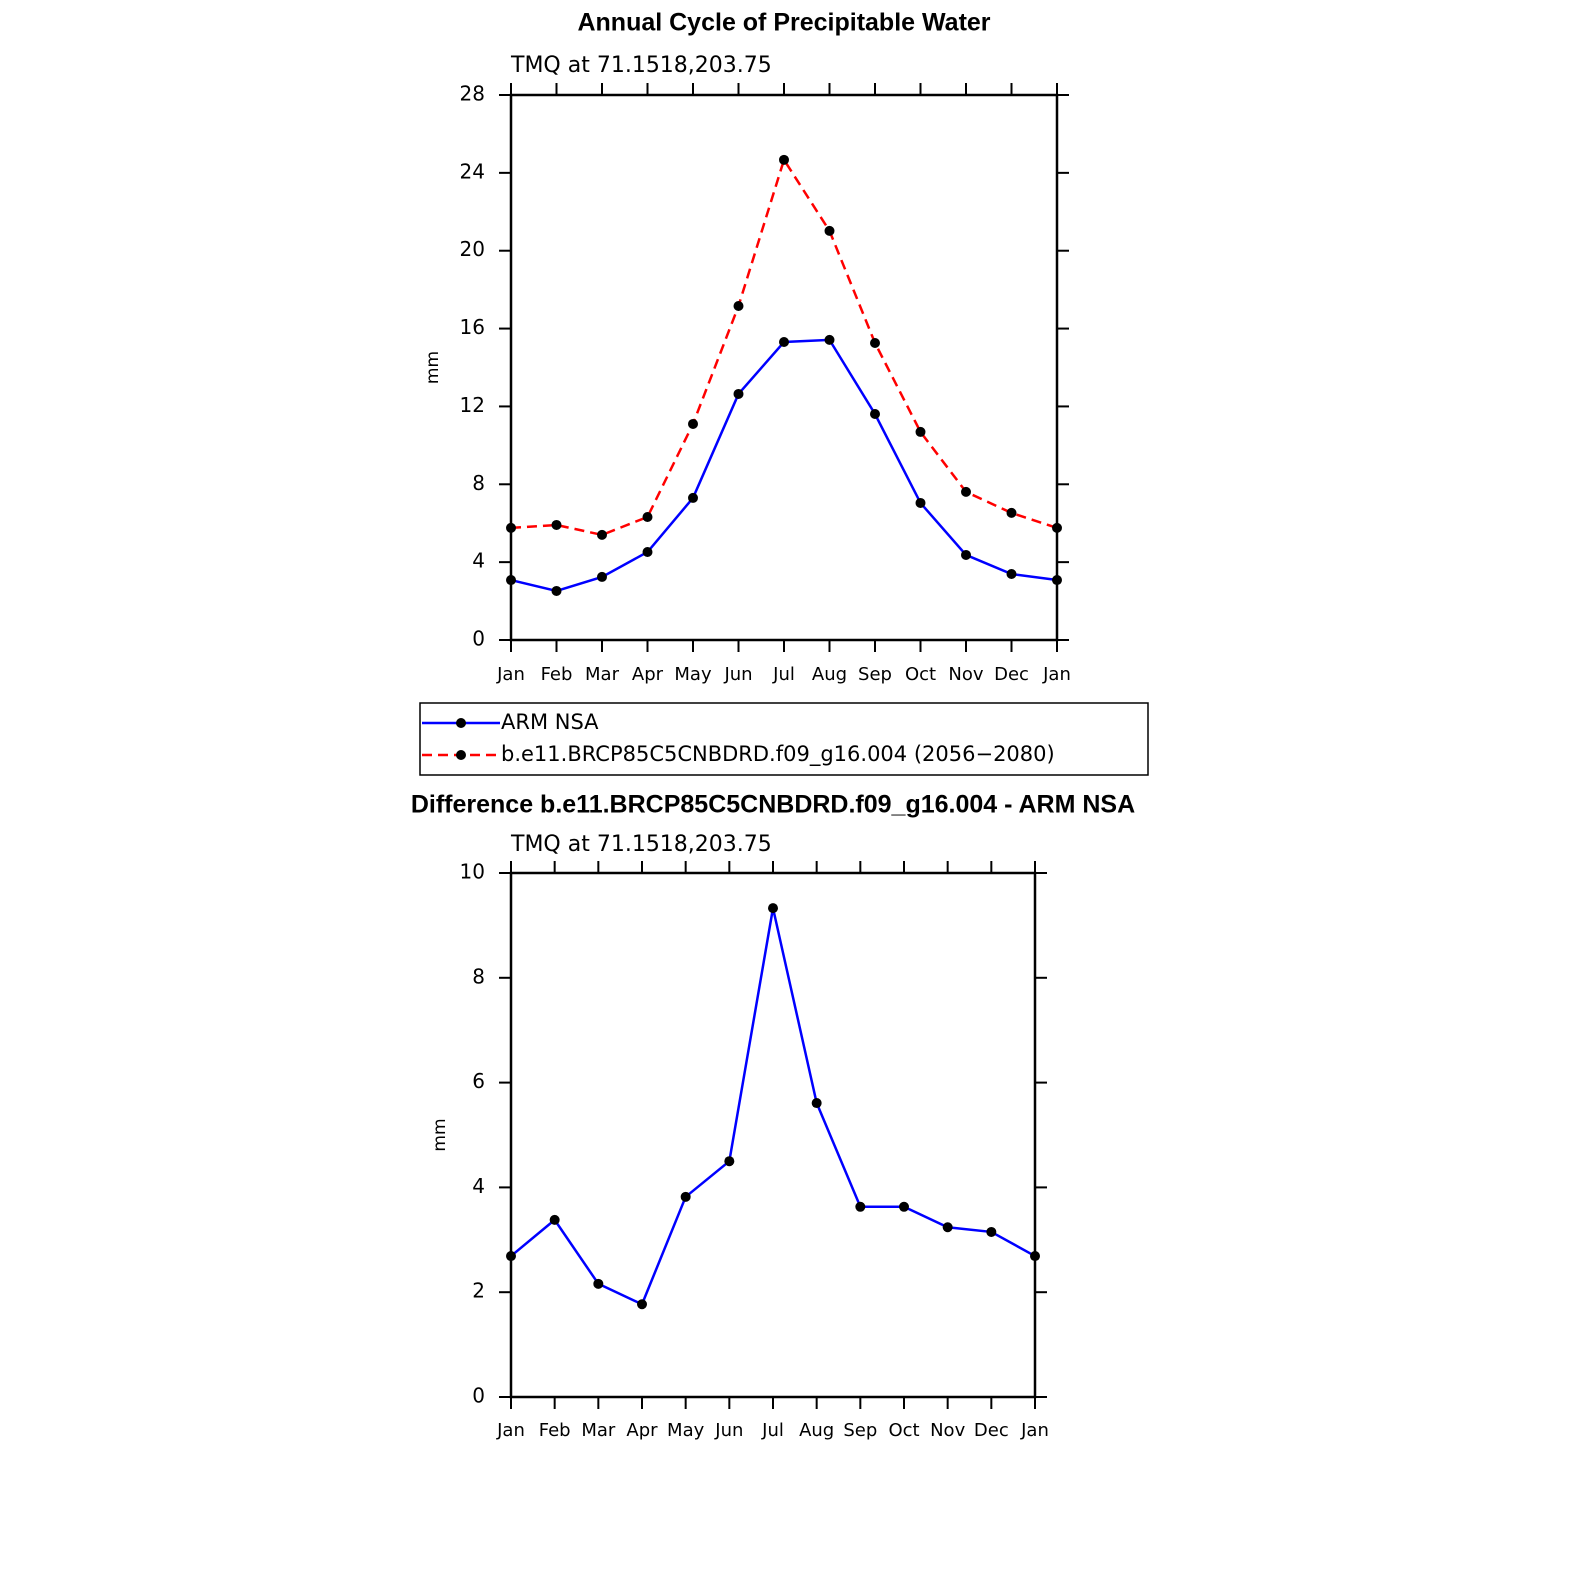 Image resolution: width=1575 pixels, height=1575 pixels. What do you see at coordinates (472, 872) in the screenshot?
I see `y-tick-label: 10` at bounding box center [472, 872].